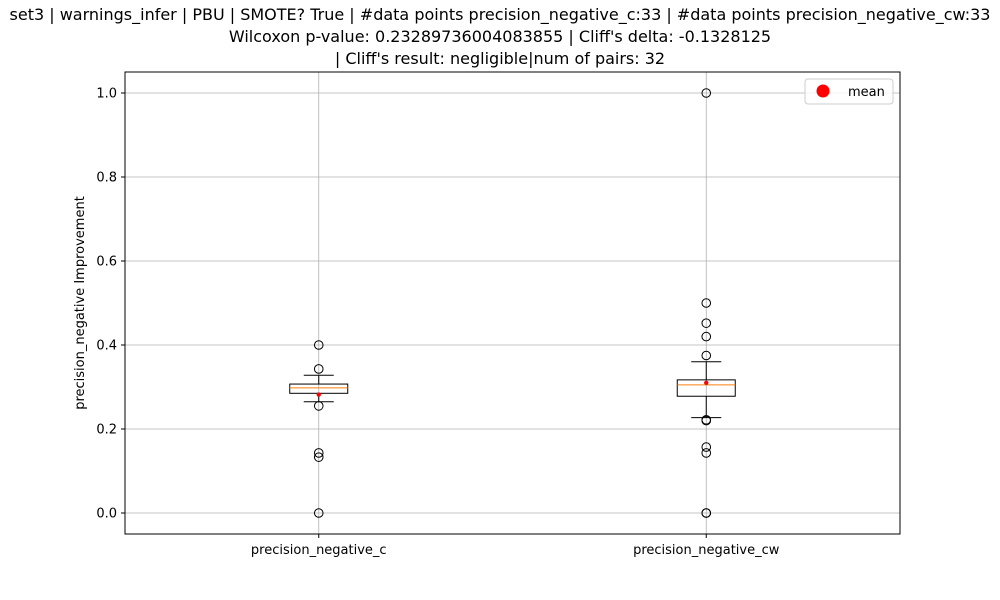 This screenshot has width=1000, height=600. I want to click on box-plot-precision_negative_cw, so click(706, 303).